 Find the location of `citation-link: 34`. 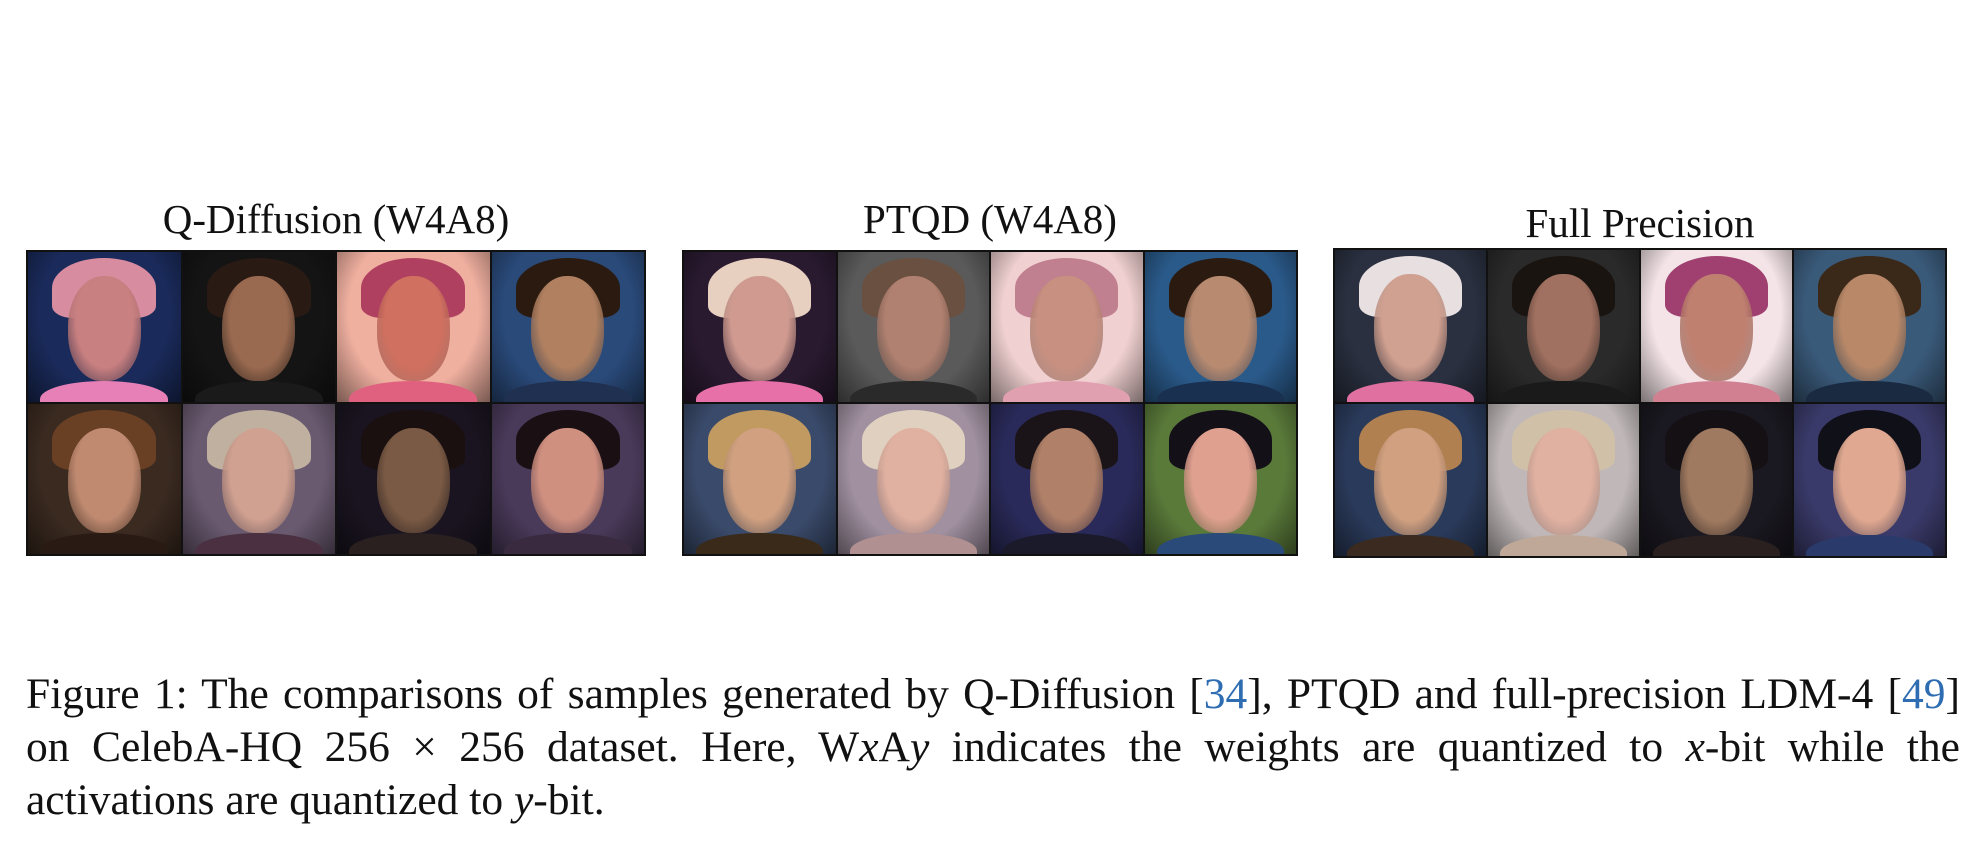

citation-link: 34 is located at coordinates (1225, 694).